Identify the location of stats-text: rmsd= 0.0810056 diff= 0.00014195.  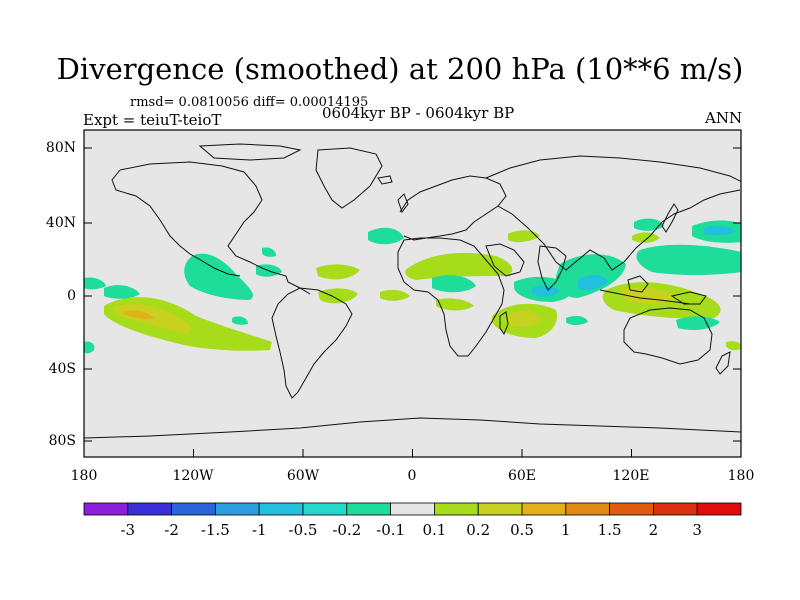
(249, 102).